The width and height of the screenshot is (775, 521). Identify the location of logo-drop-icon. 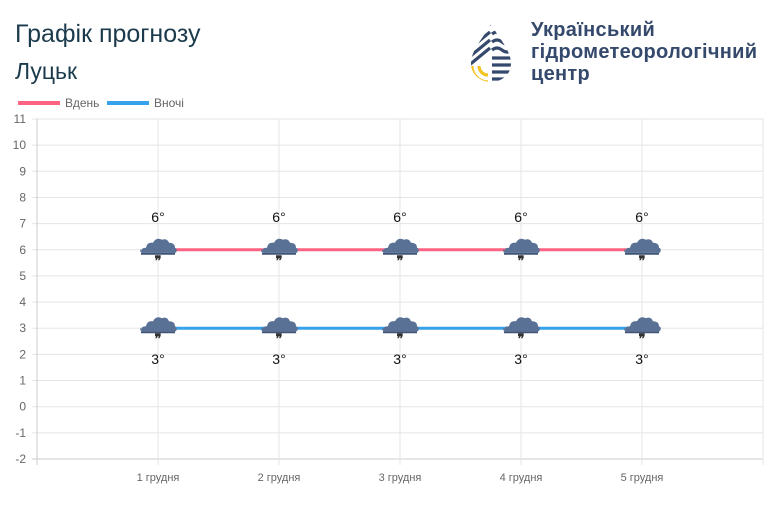
(491, 53).